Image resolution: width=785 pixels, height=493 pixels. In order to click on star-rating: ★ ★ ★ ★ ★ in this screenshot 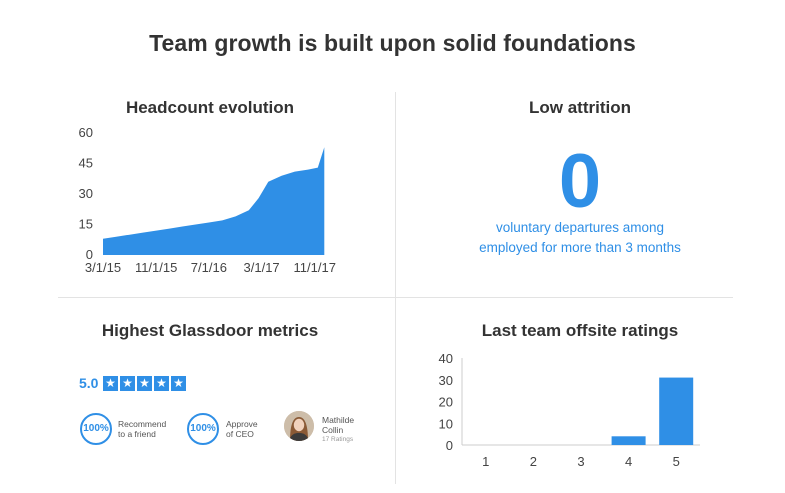, I will do `click(144, 383)`.